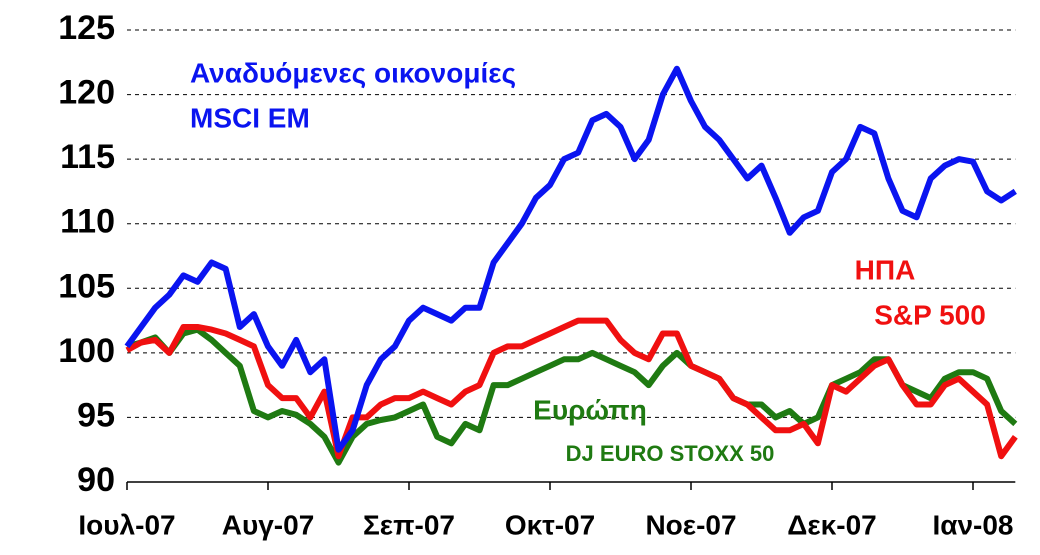 The height and width of the screenshot is (555, 1040). What do you see at coordinates (96, 415) in the screenshot?
I see `y-tick-label: 95` at bounding box center [96, 415].